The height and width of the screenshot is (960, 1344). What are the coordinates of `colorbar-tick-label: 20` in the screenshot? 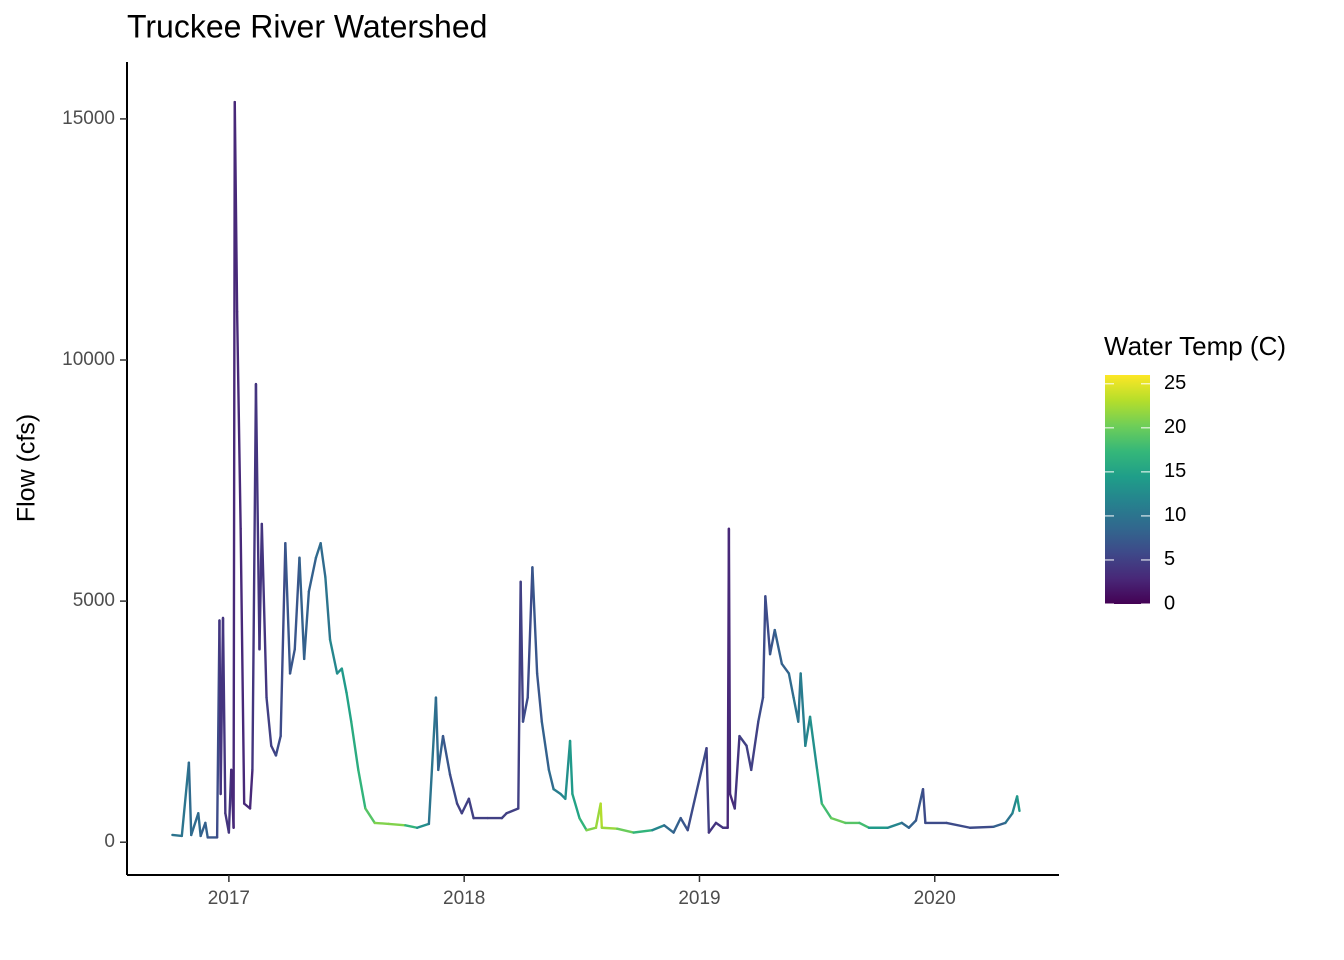 It's located at (1175, 427).